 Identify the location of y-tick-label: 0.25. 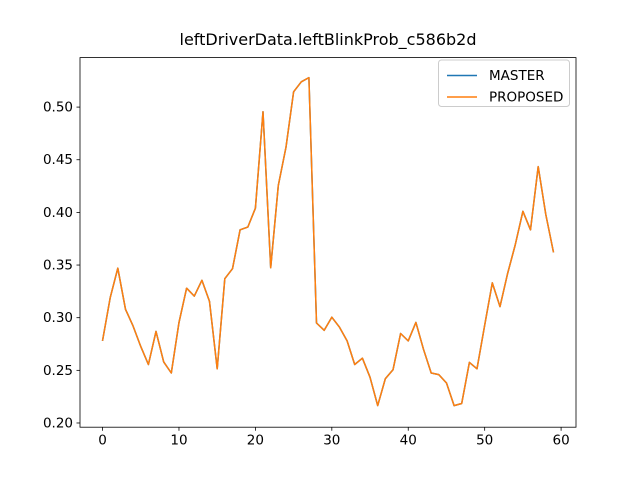
(58, 371).